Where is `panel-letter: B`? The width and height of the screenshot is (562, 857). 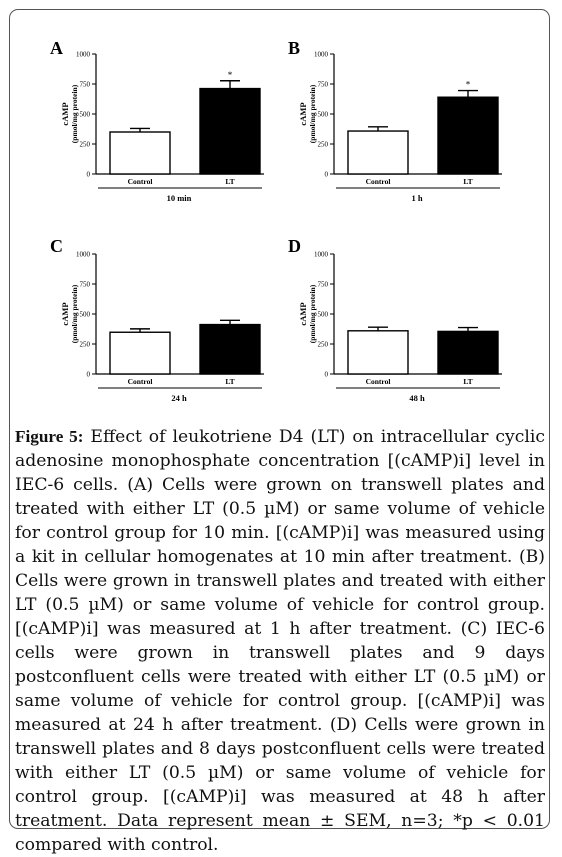 panel-letter: B is located at coordinates (294, 48).